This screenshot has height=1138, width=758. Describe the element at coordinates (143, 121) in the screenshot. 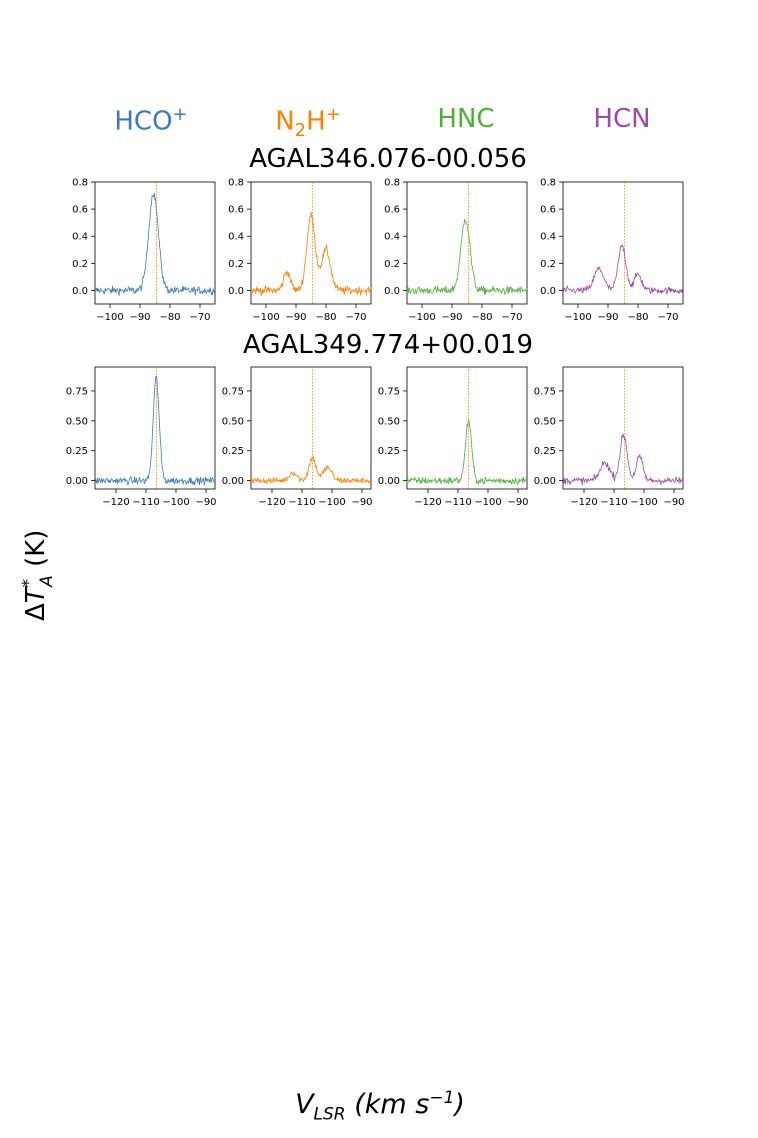

I see `molecule-name: HCO` at that location.